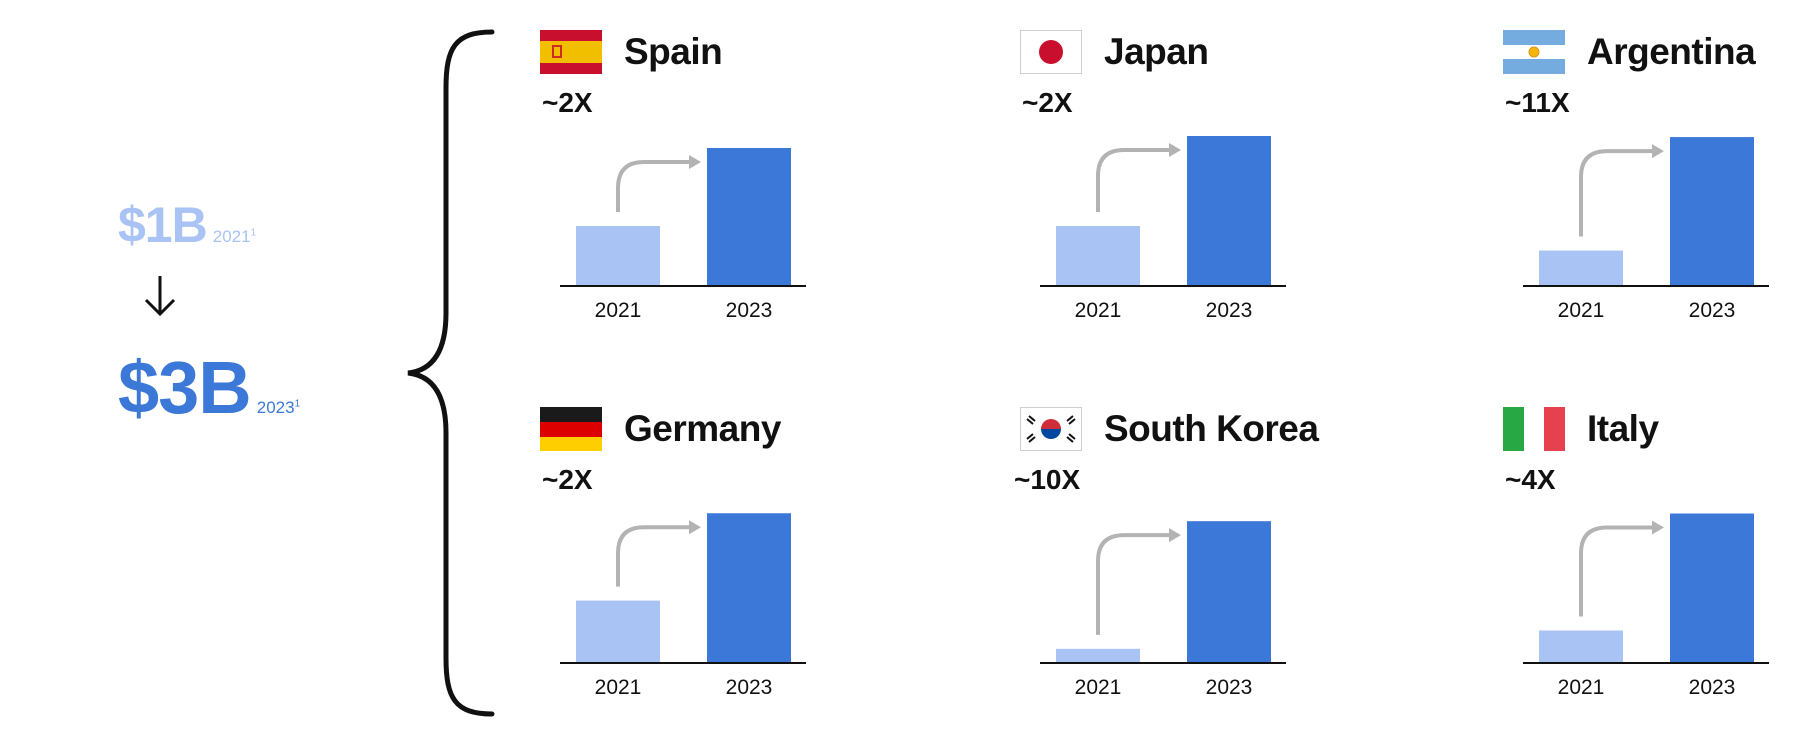 This screenshot has width=1802, height=742. What do you see at coordinates (673, 51) in the screenshot?
I see `country-name: Spain` at bounding box center [673, 51].